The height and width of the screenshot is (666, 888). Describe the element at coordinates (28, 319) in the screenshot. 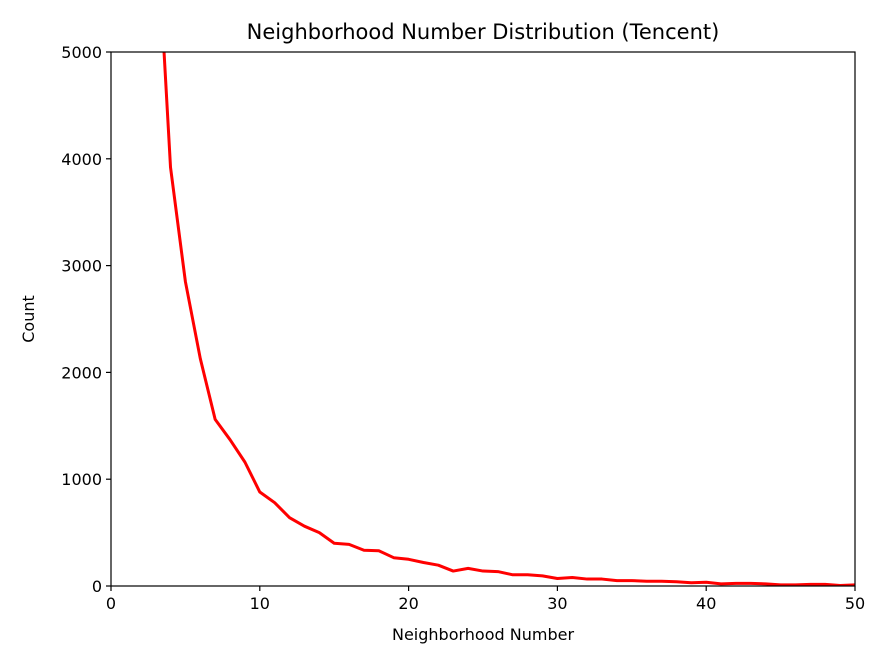

I see `y-axis-label: Count` at that location.